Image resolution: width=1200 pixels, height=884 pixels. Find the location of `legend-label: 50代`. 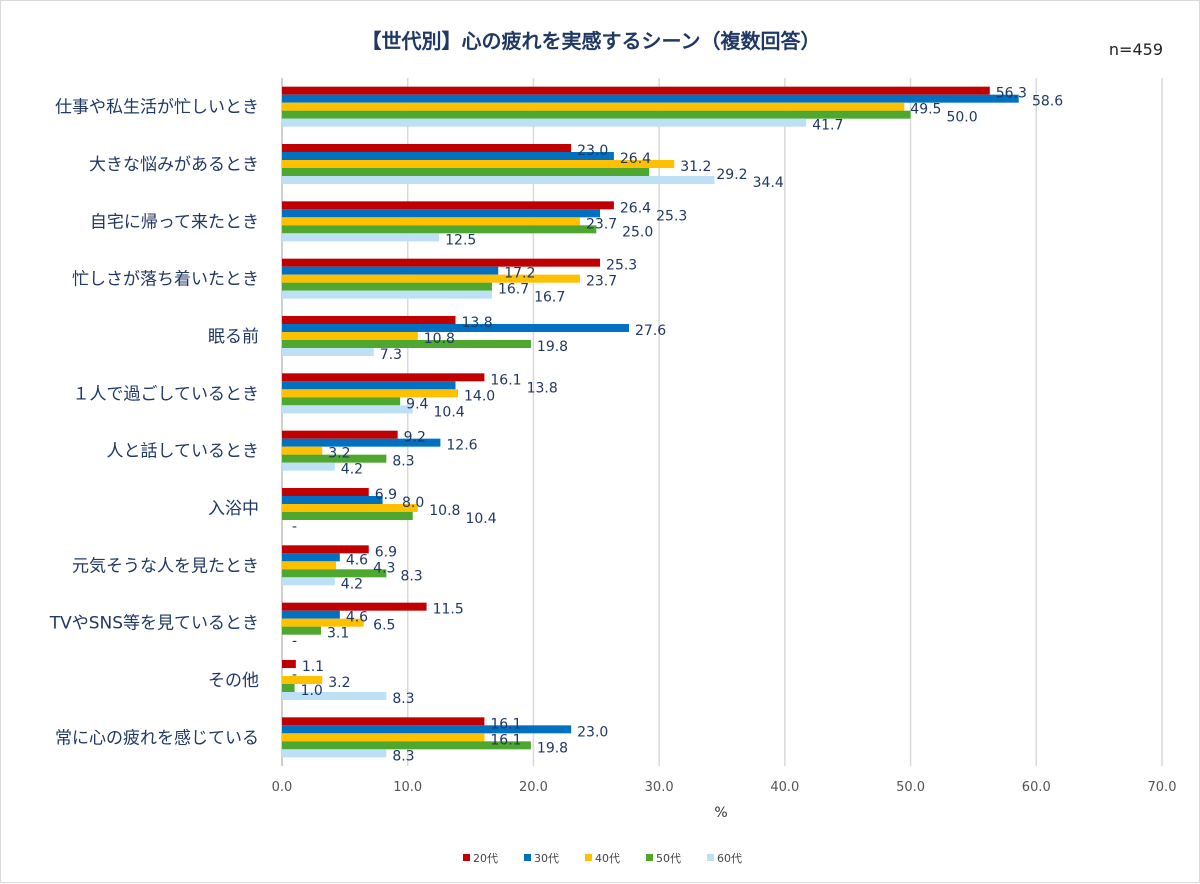

legend-label: 50代 is located at coordinates (668, 858).